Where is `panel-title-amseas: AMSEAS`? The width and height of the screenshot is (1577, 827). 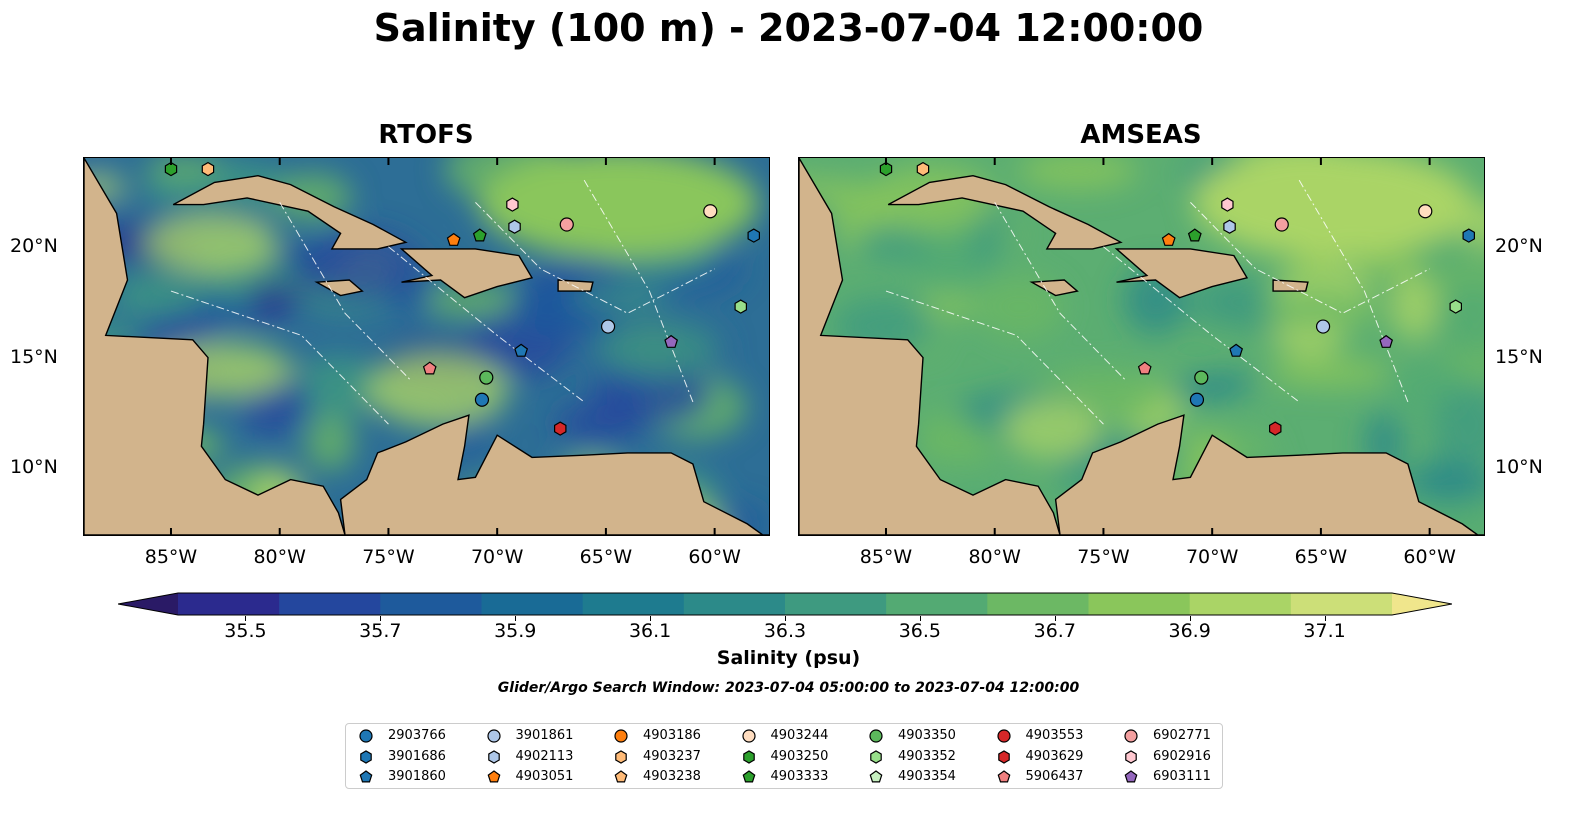 panel-title-amseas: AMSEAS is located at coordinates (1141, 135).